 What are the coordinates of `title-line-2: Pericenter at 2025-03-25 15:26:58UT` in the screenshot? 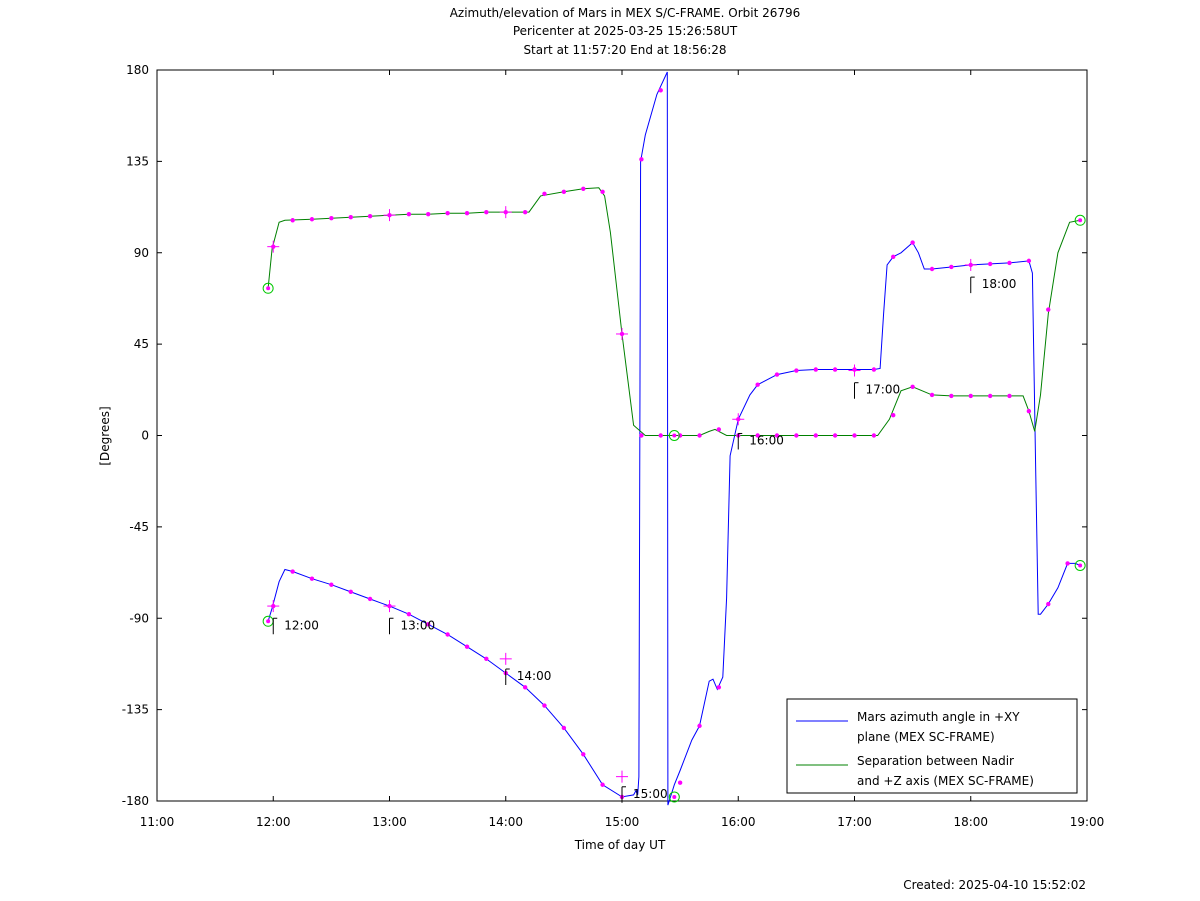 It's located at (625, 31).